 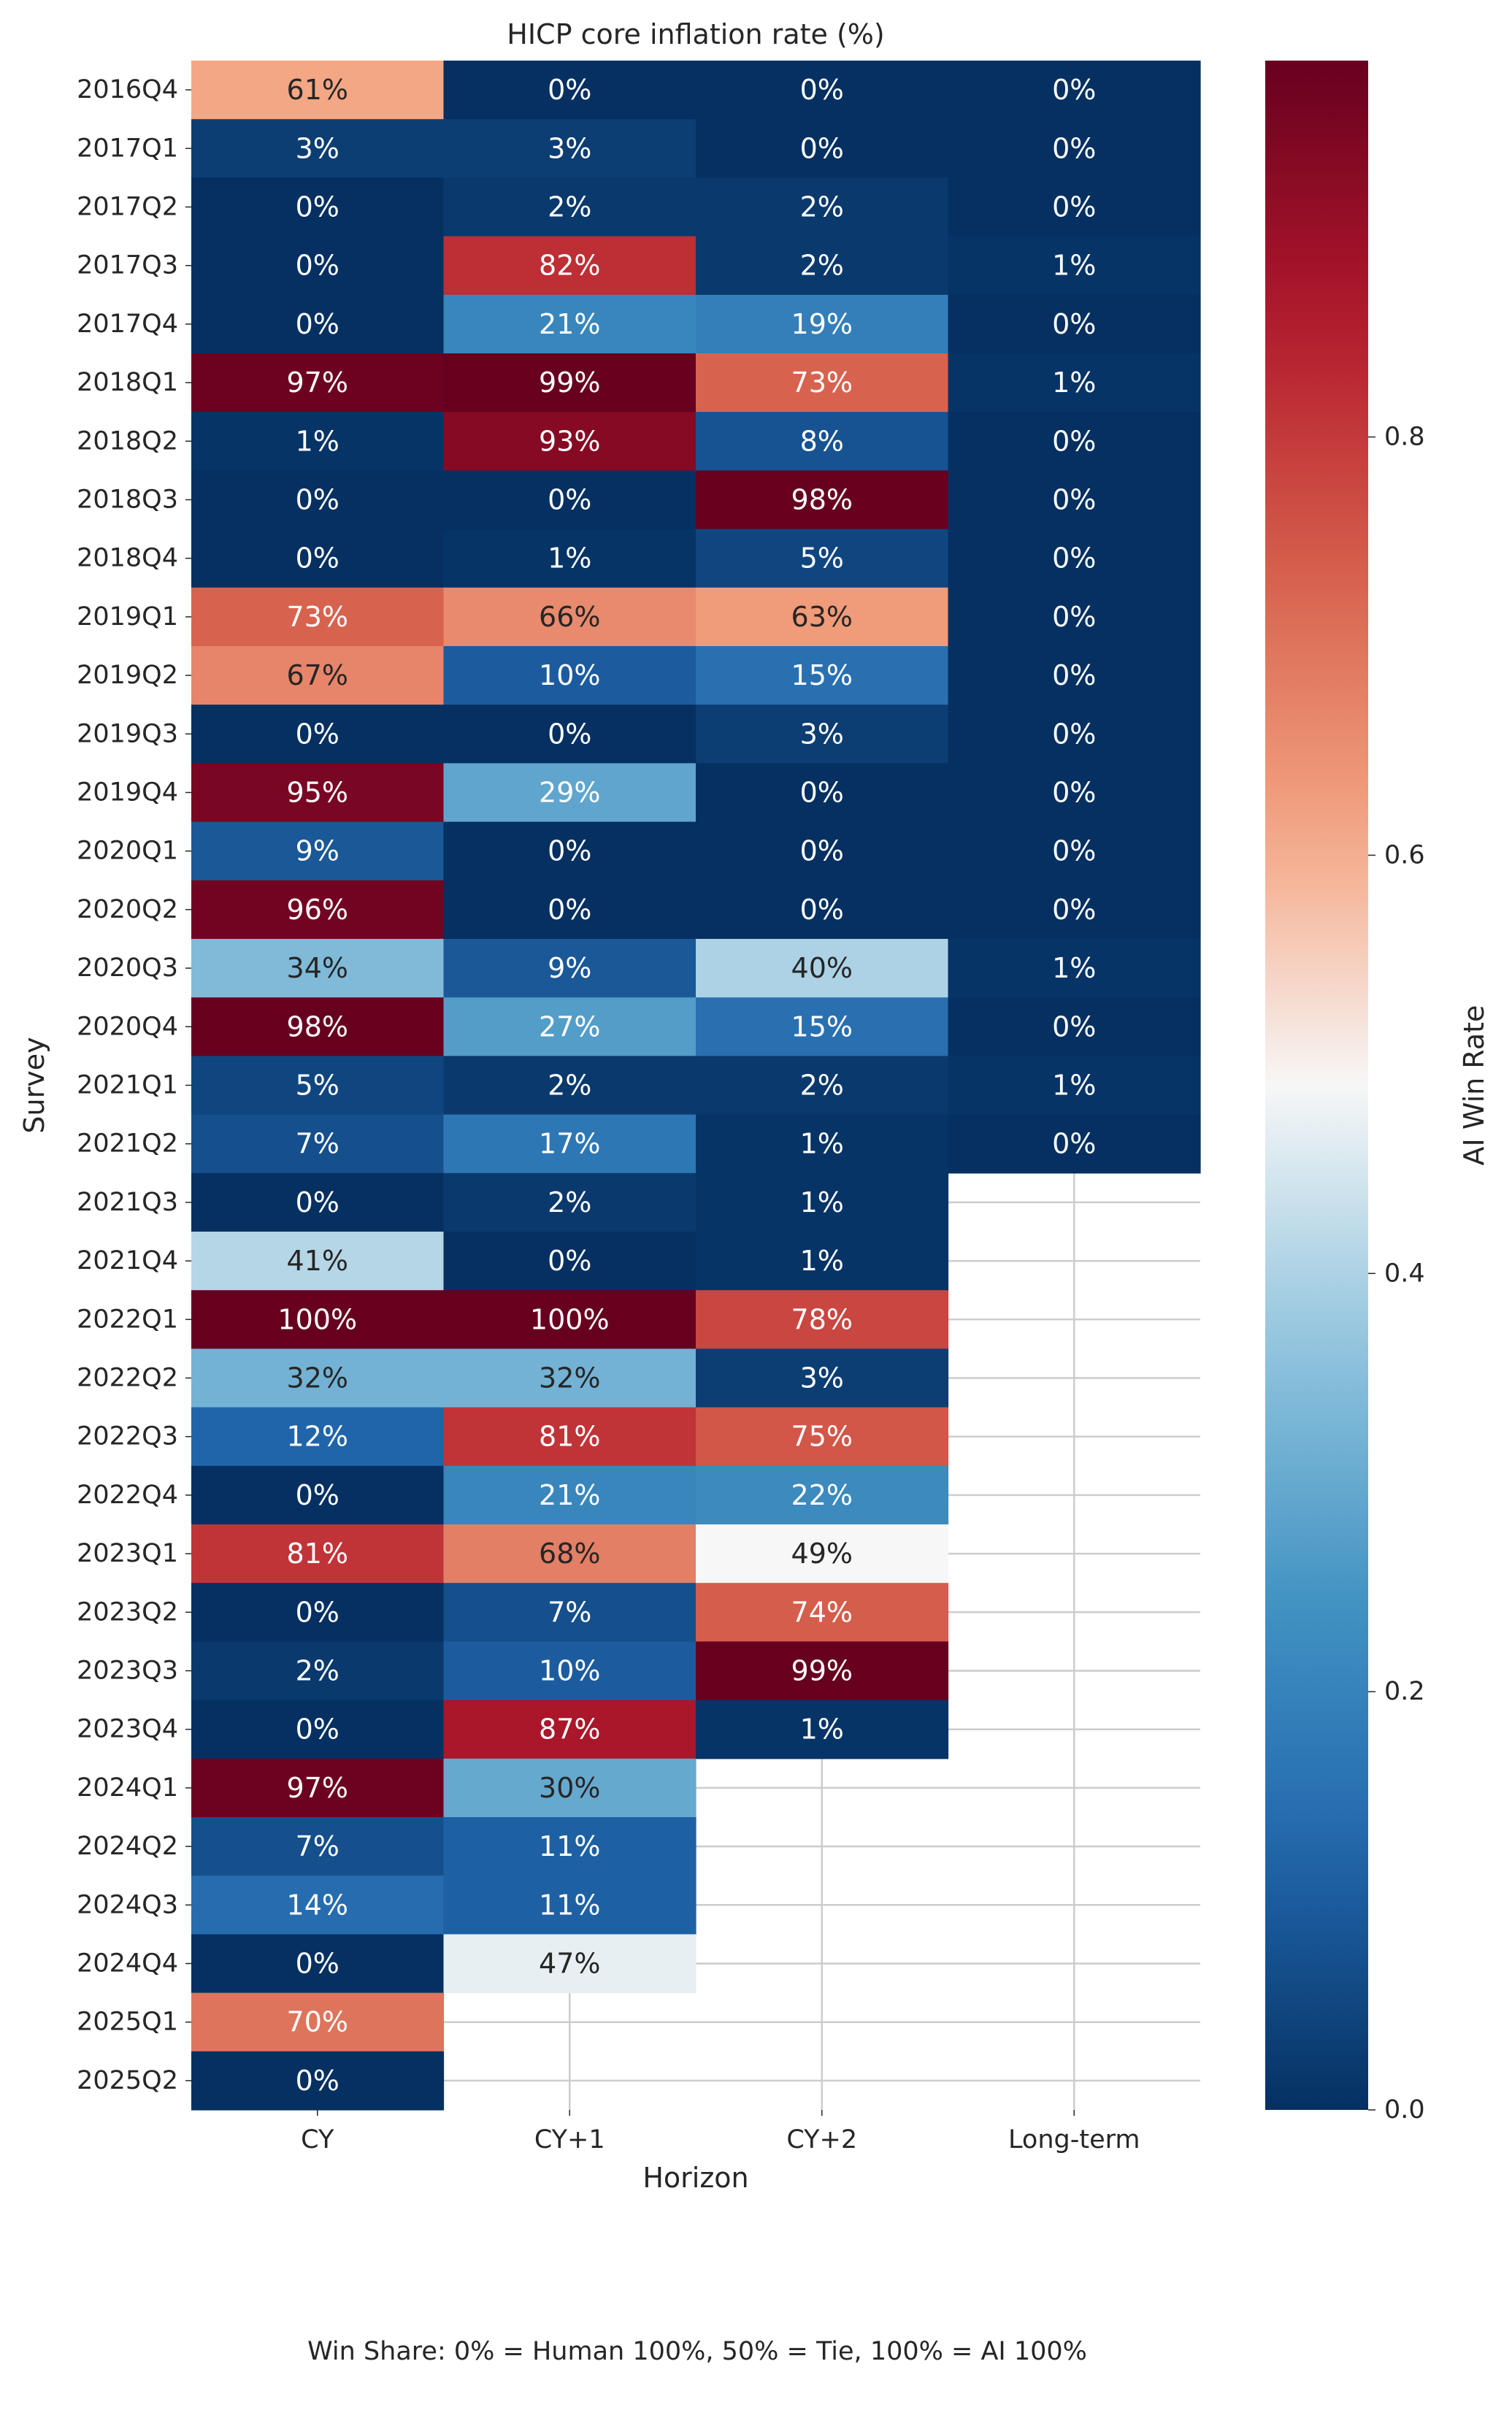 What do you see at coordinates (1074, 2139) in the screenshot?
I see `x-tick-label: Long-term` at bounding box center [1074, 2139].